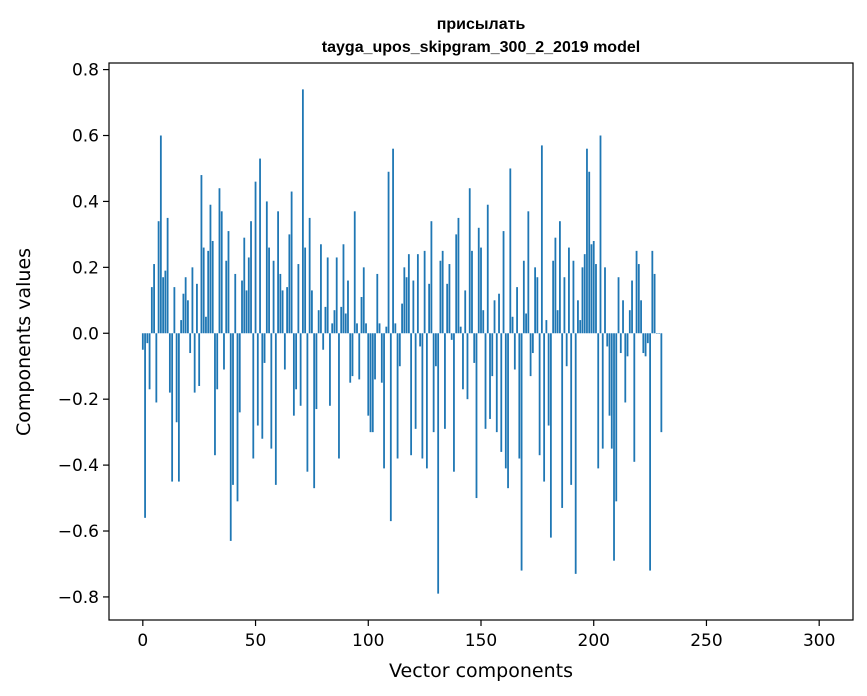 The width and height of the screenshot is (867, 696). What do you see at coordinates (78, 532) in the screenshot?
I see `y-tick-label: −0.6` at bounding box center [78, 532].